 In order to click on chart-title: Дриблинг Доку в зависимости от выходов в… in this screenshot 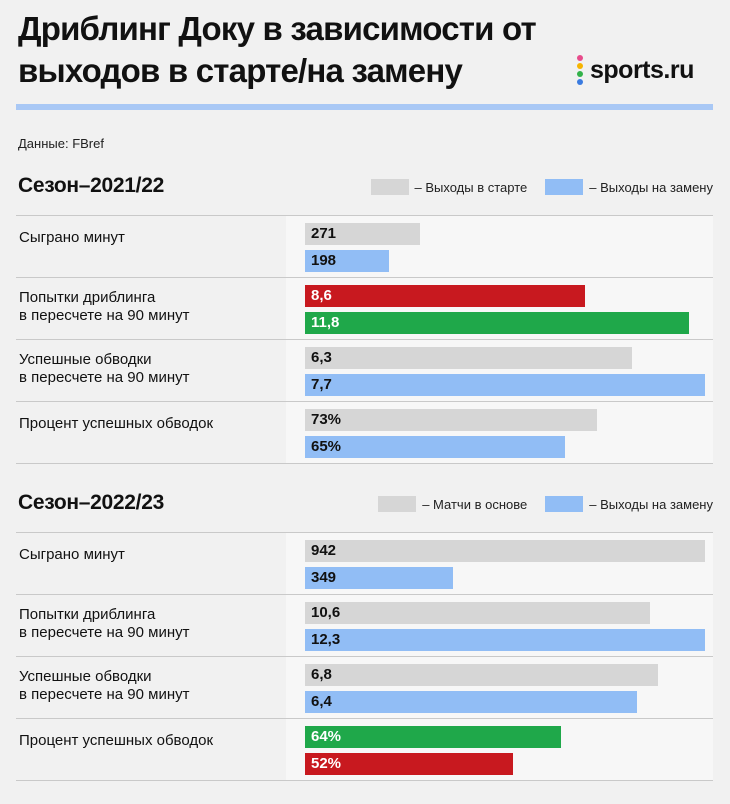, I will do `click(277, 49)`.